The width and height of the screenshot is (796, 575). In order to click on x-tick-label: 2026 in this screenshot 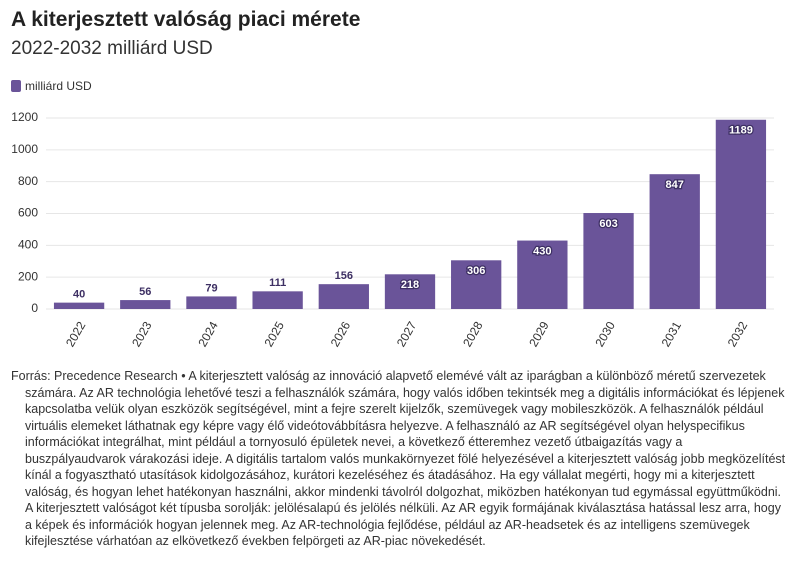, I will do `click(341, 334)`.